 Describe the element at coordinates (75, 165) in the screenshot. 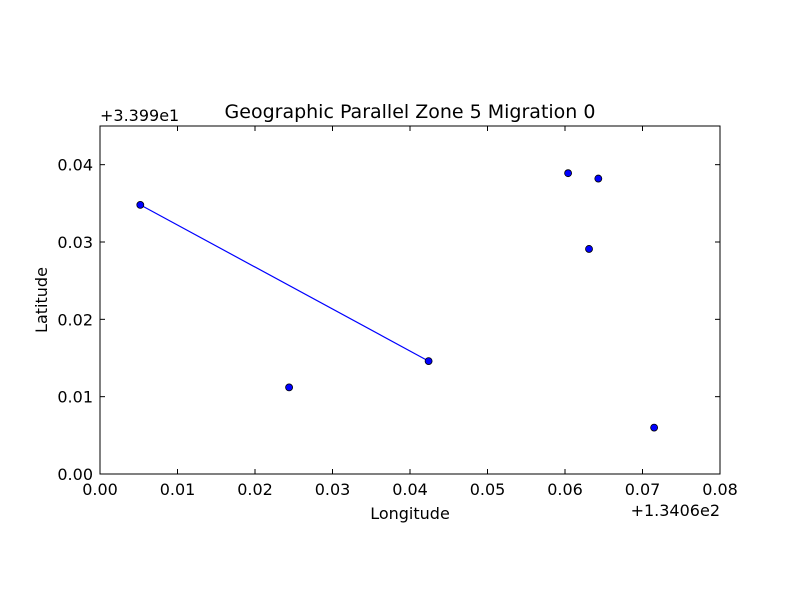

I see `y-tick-label: 0.04` at that location.